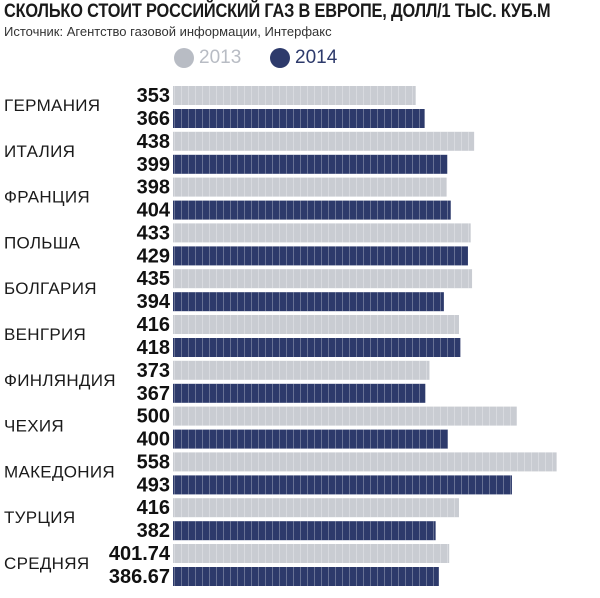  I want to click on category-label: ГЕРМАНИЯ, so click(52, 105).